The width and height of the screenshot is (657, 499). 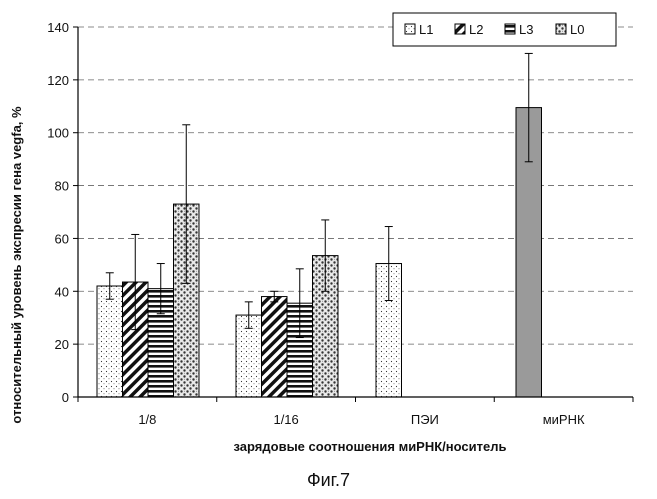 What do you see at coordinates (58, 27) in the screenshot?
I see `y-tick-label: 140` at bounding box center [58, 27].